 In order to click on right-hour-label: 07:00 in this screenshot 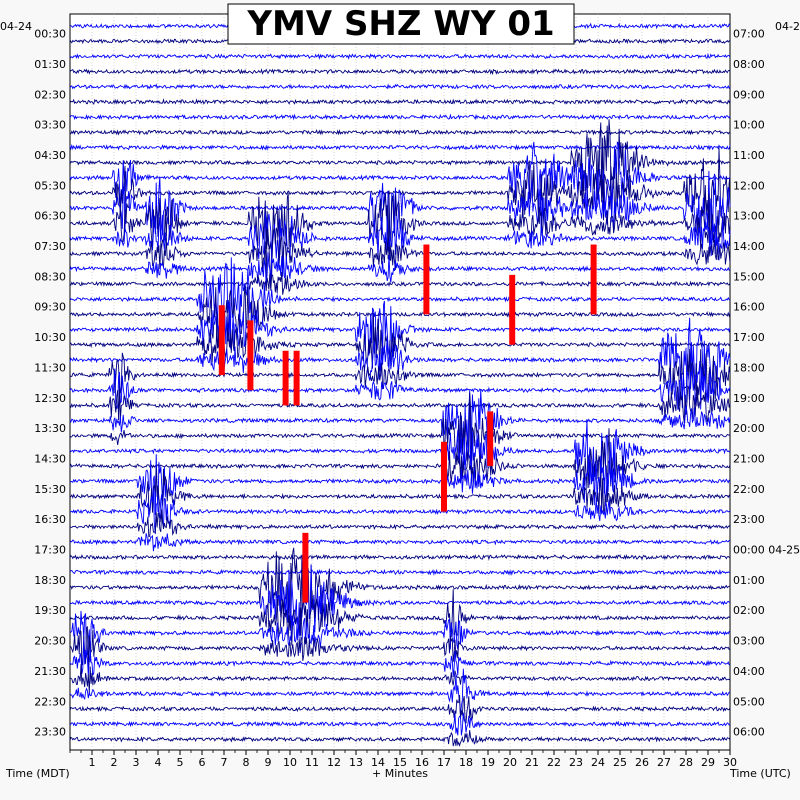, I will do `click(749, 34)`.